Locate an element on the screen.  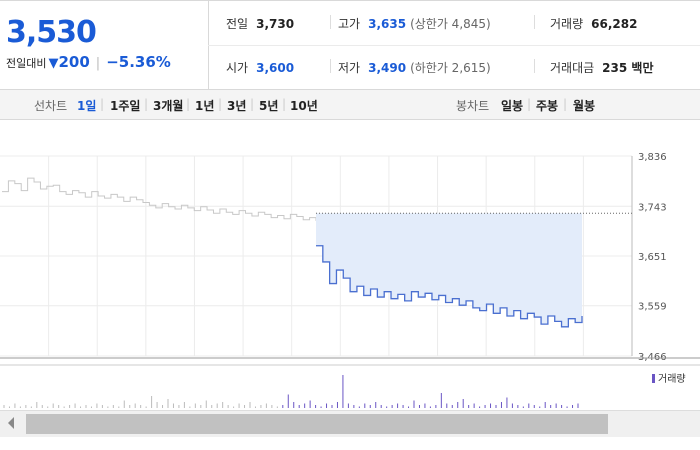
line-chart-heading: 선차트 is located at coordinates (51, 106).